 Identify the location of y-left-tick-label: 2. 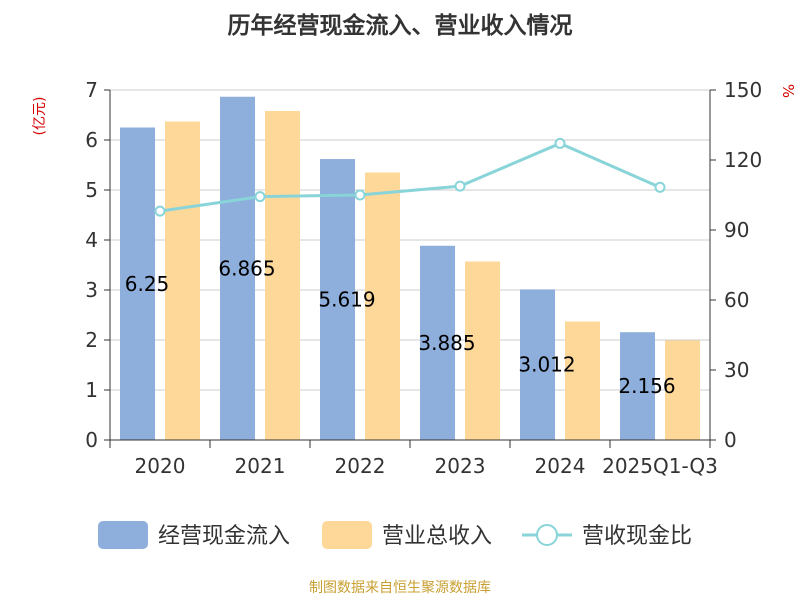
(91, 340).